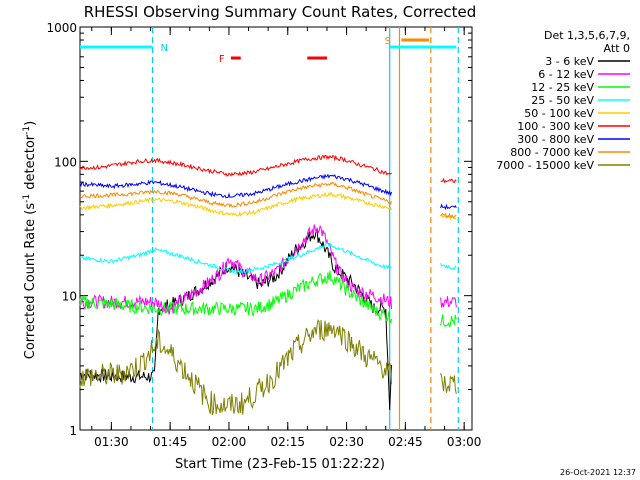 The image size is (640, 480). Describe the element at coordinates (287, 442) in the screenshot. I see `x-tick-label: 02:15` at that location.